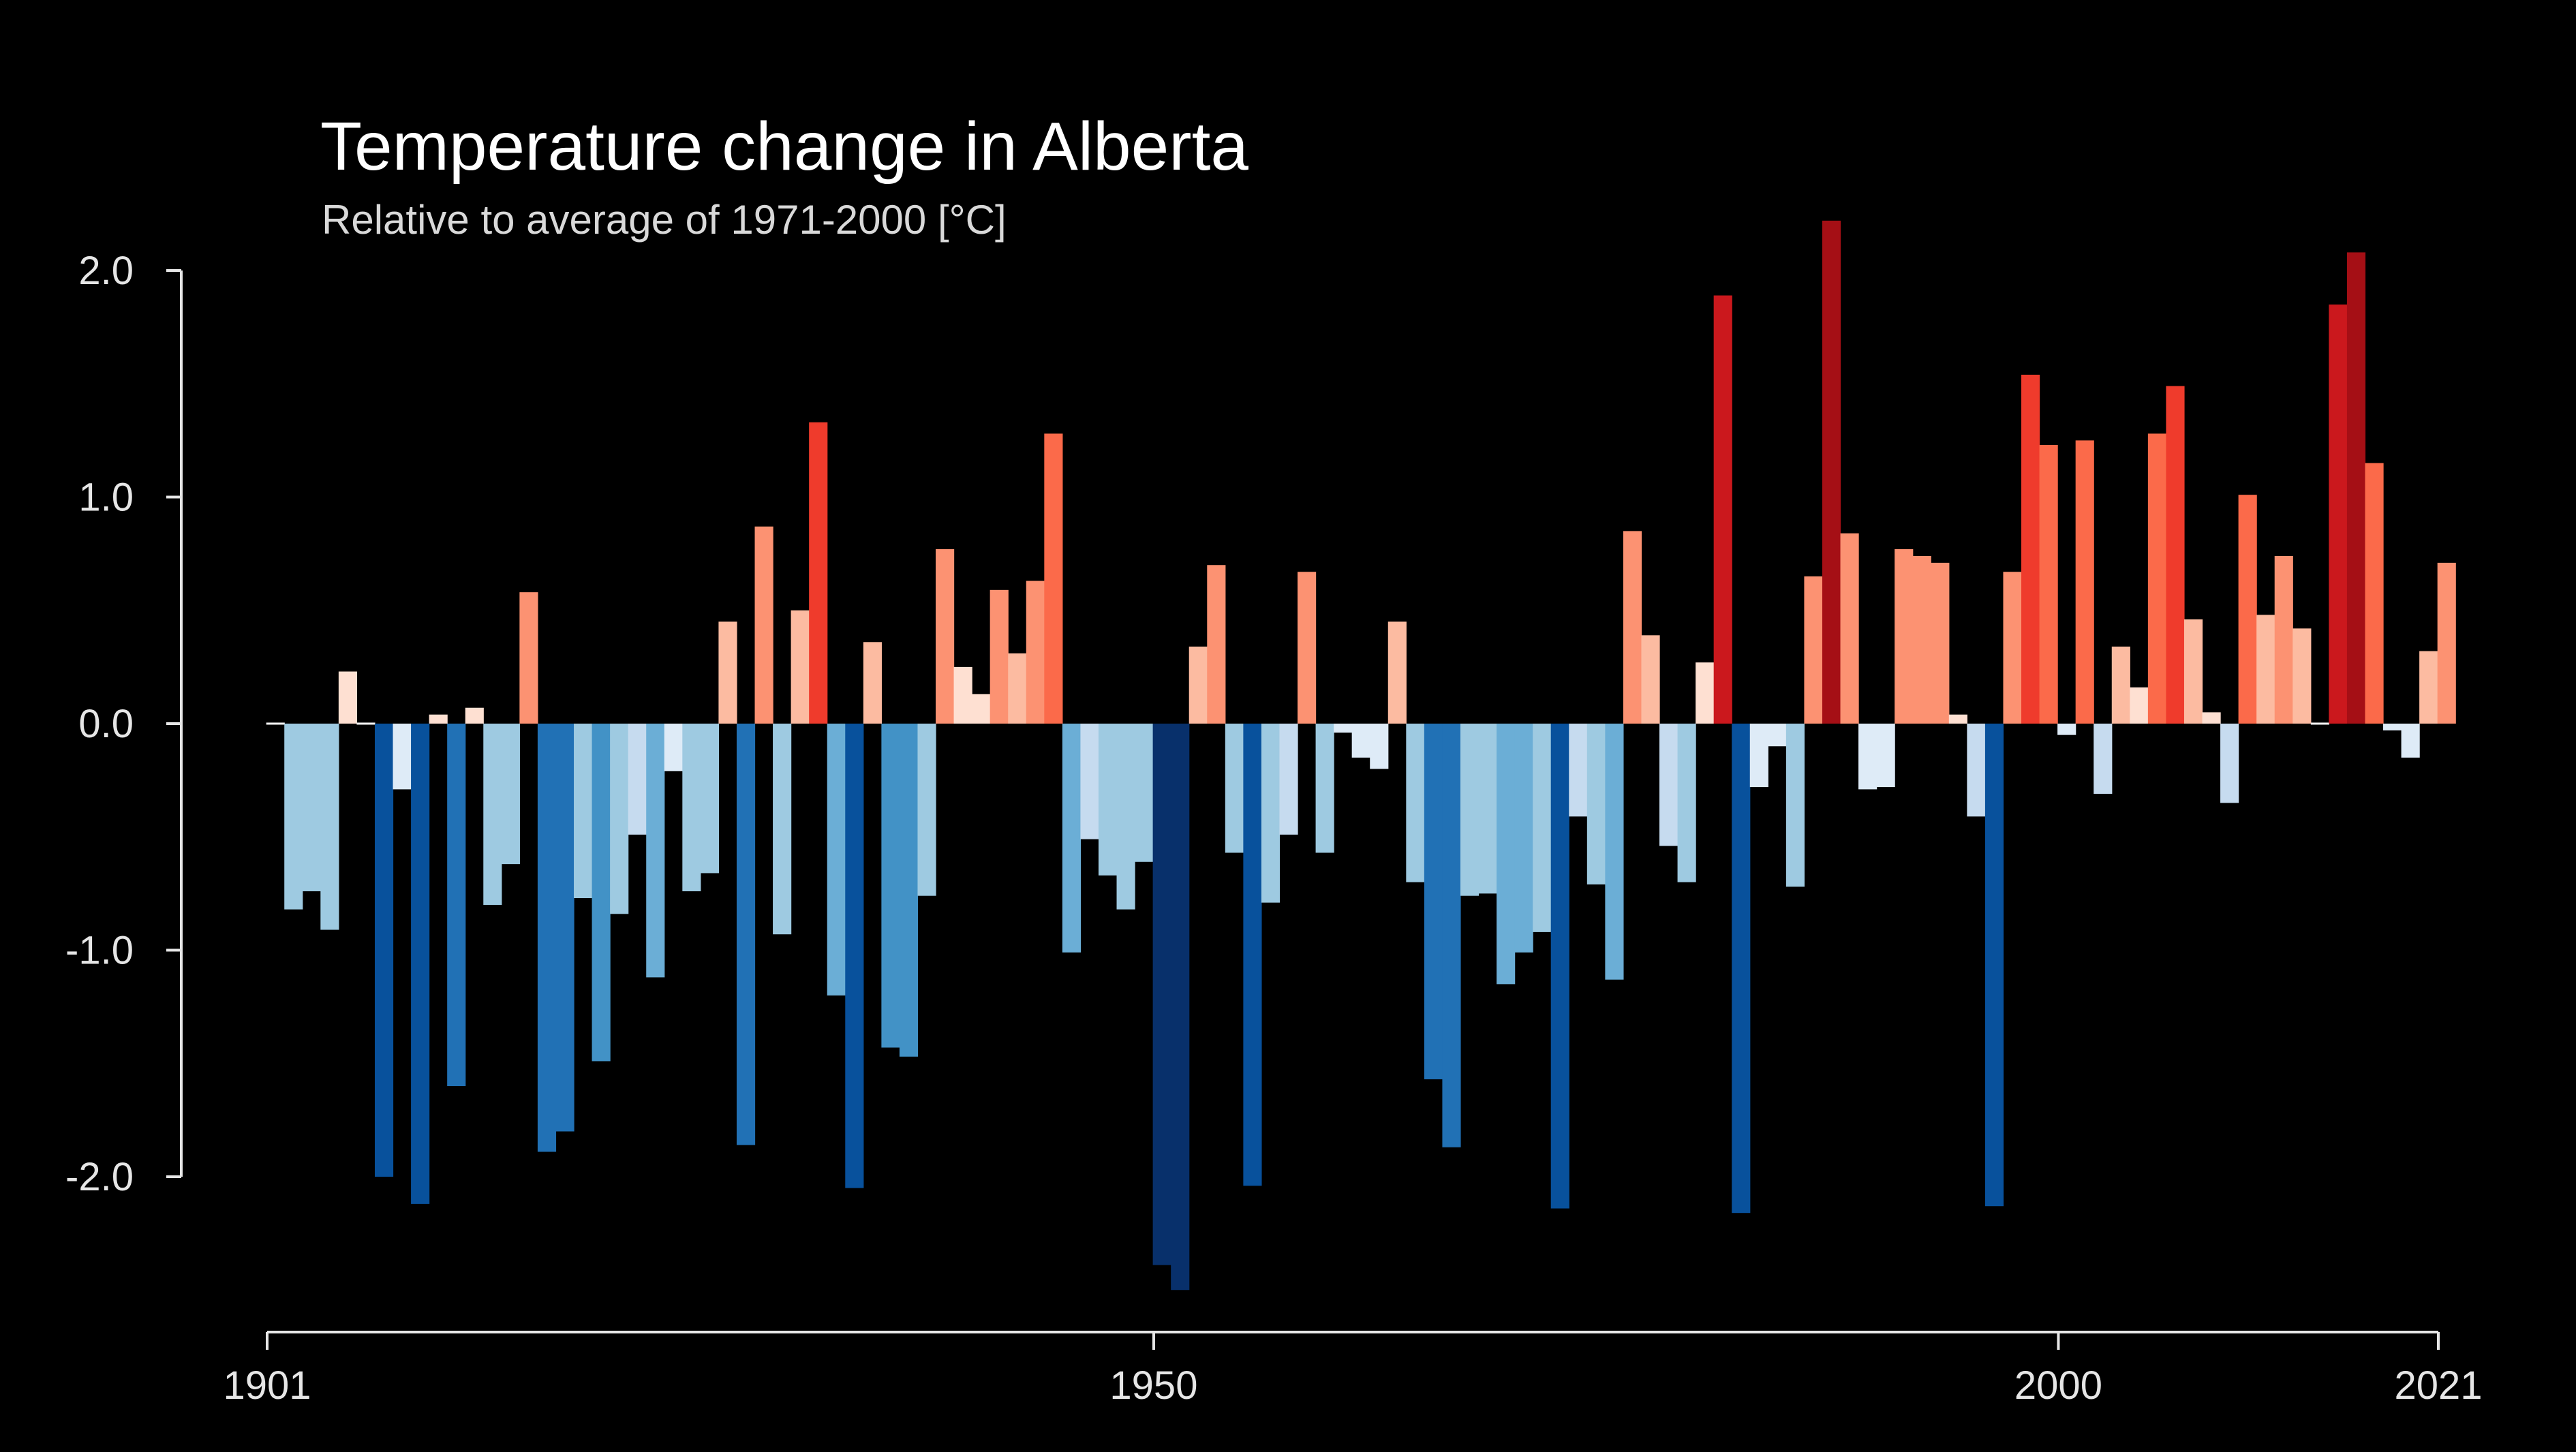 The image size is (2576, 1452). I want to click on bar-1956, so click(1271, 813).